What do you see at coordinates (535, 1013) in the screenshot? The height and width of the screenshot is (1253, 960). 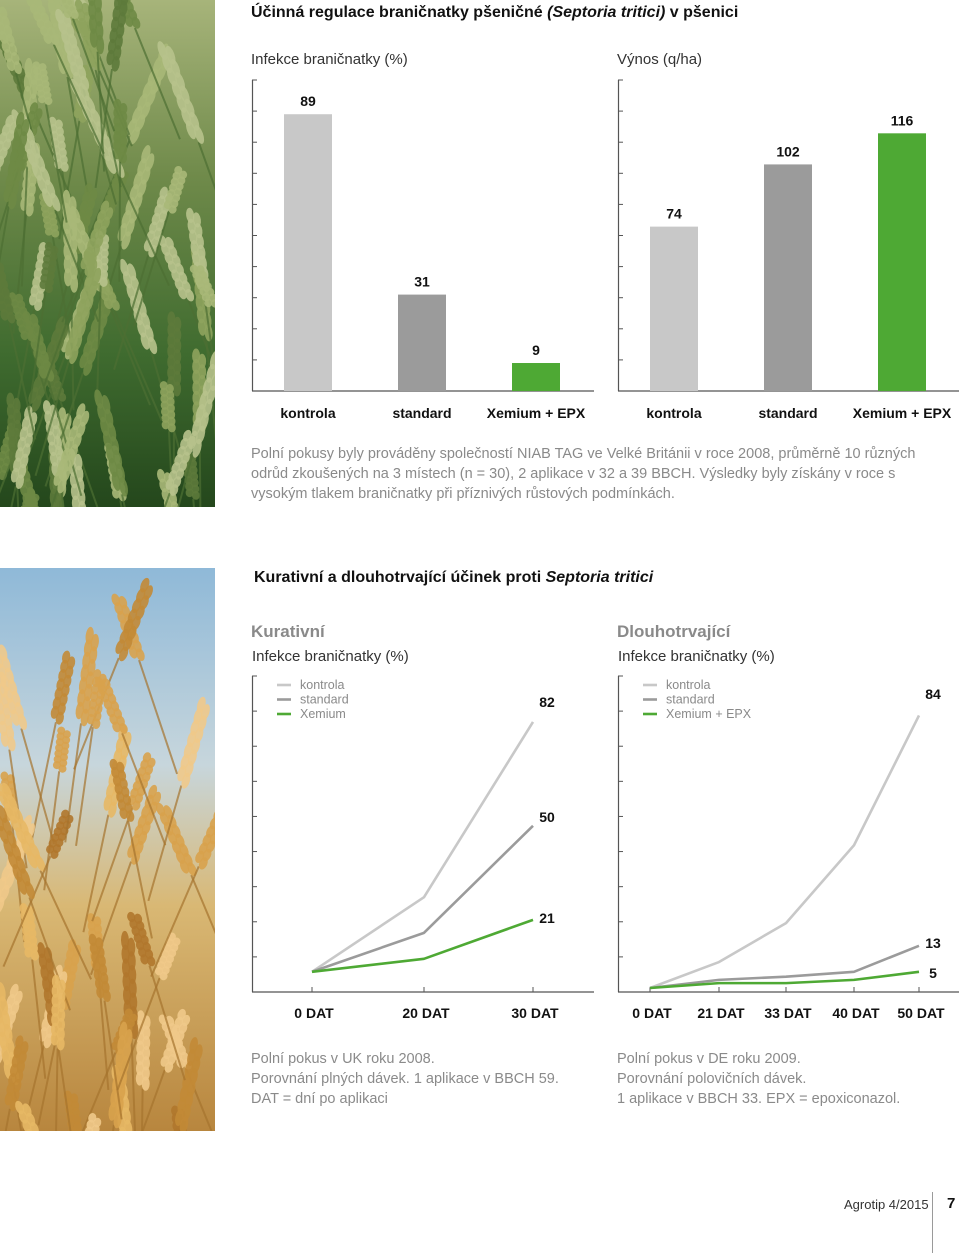 I see `x-tick-label: 30 DAT` at bounding box center [535, 1013].